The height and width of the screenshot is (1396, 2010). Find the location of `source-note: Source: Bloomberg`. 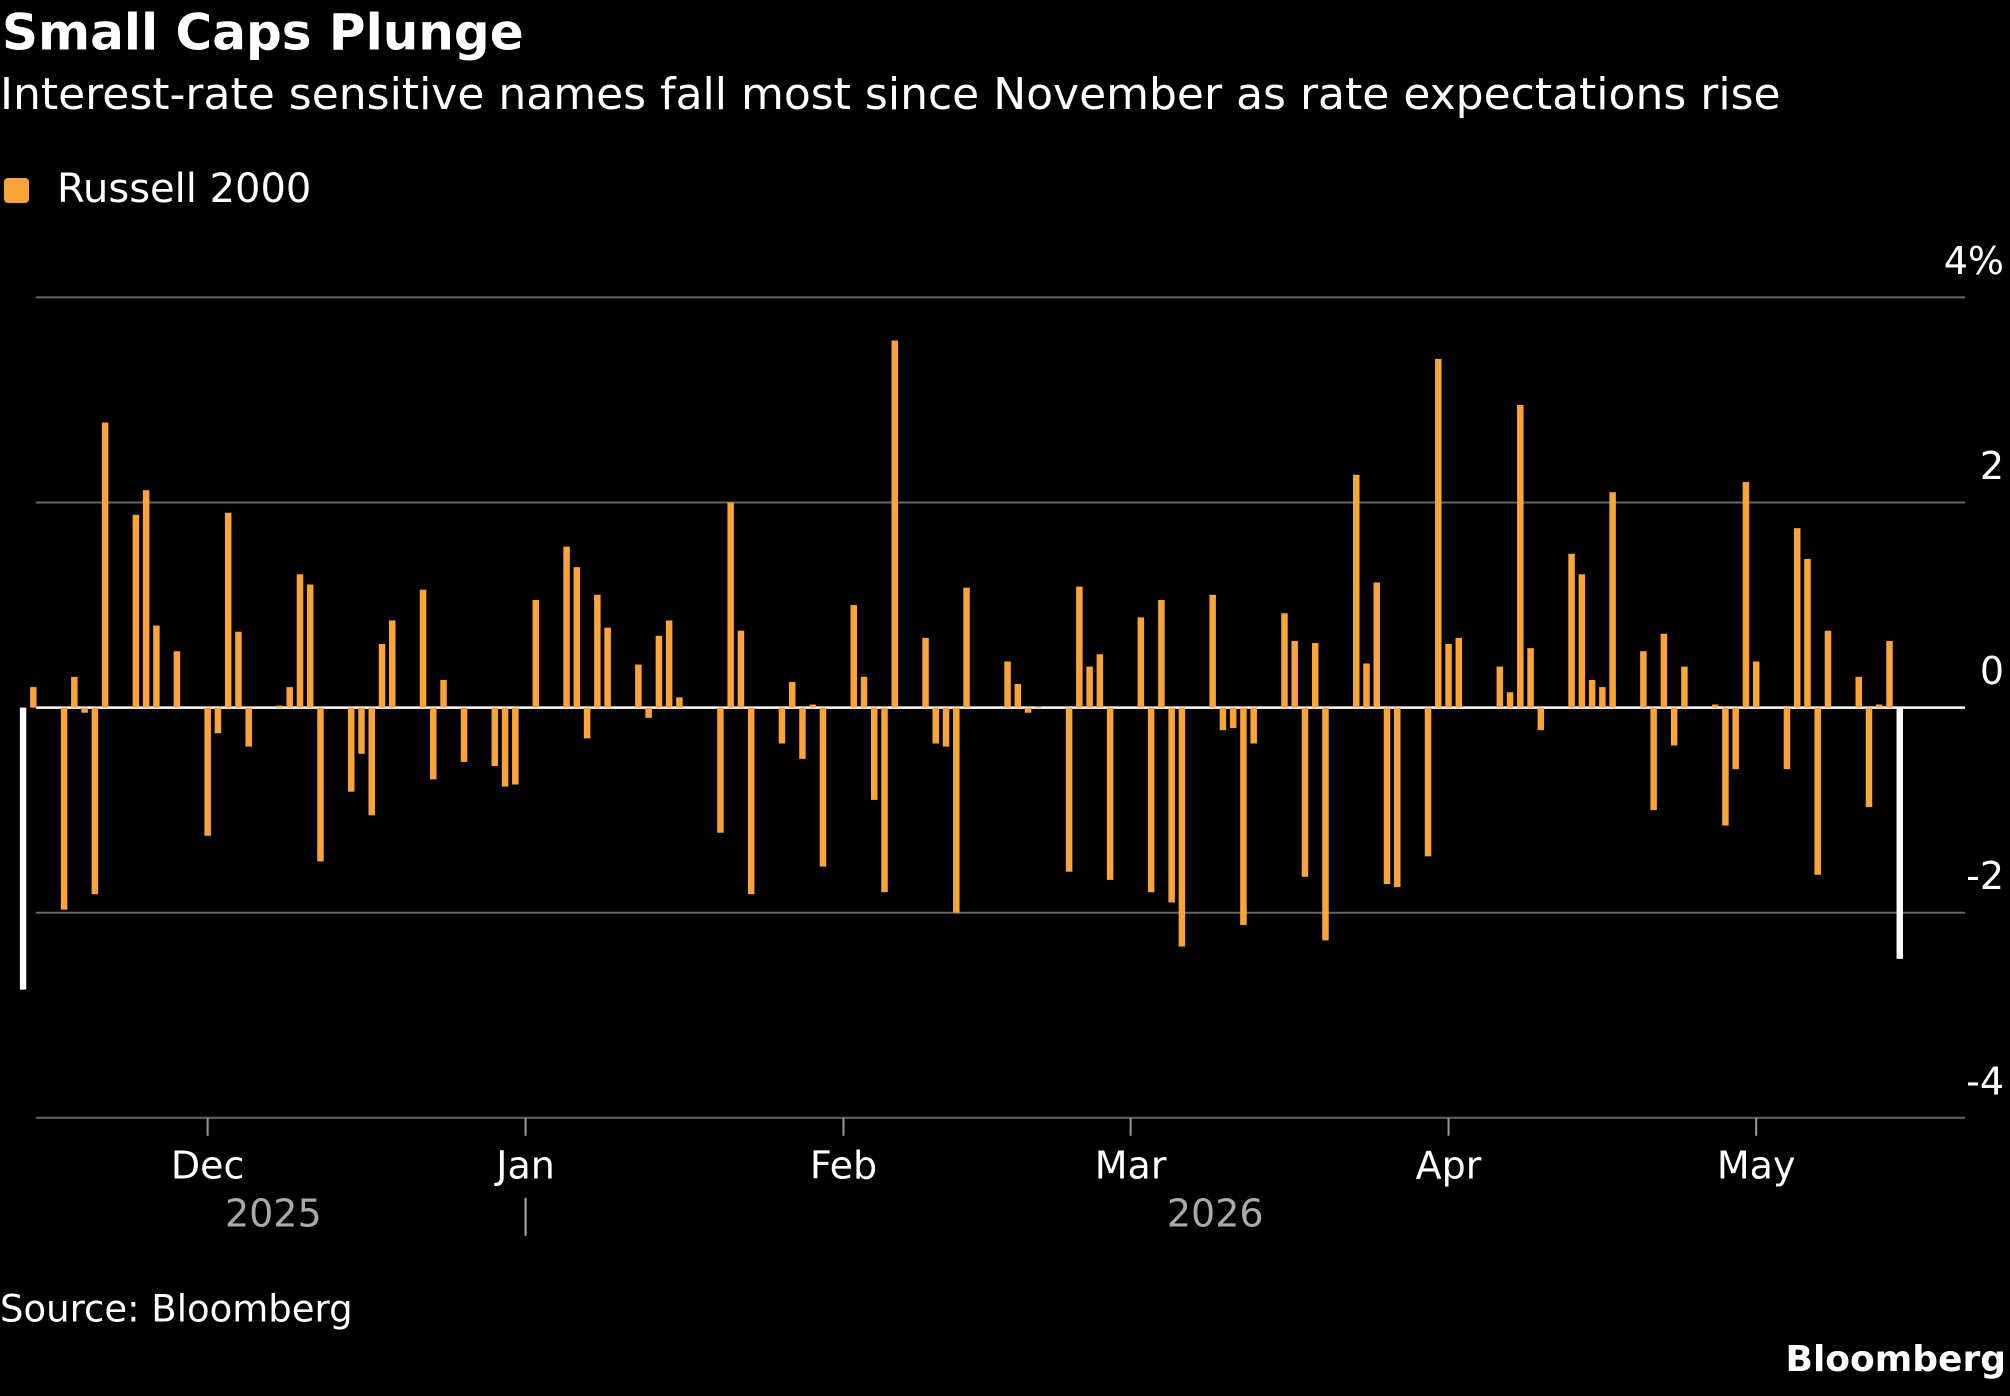

source-note: Source: Bloomberg is located at coordinates (176, 1309).